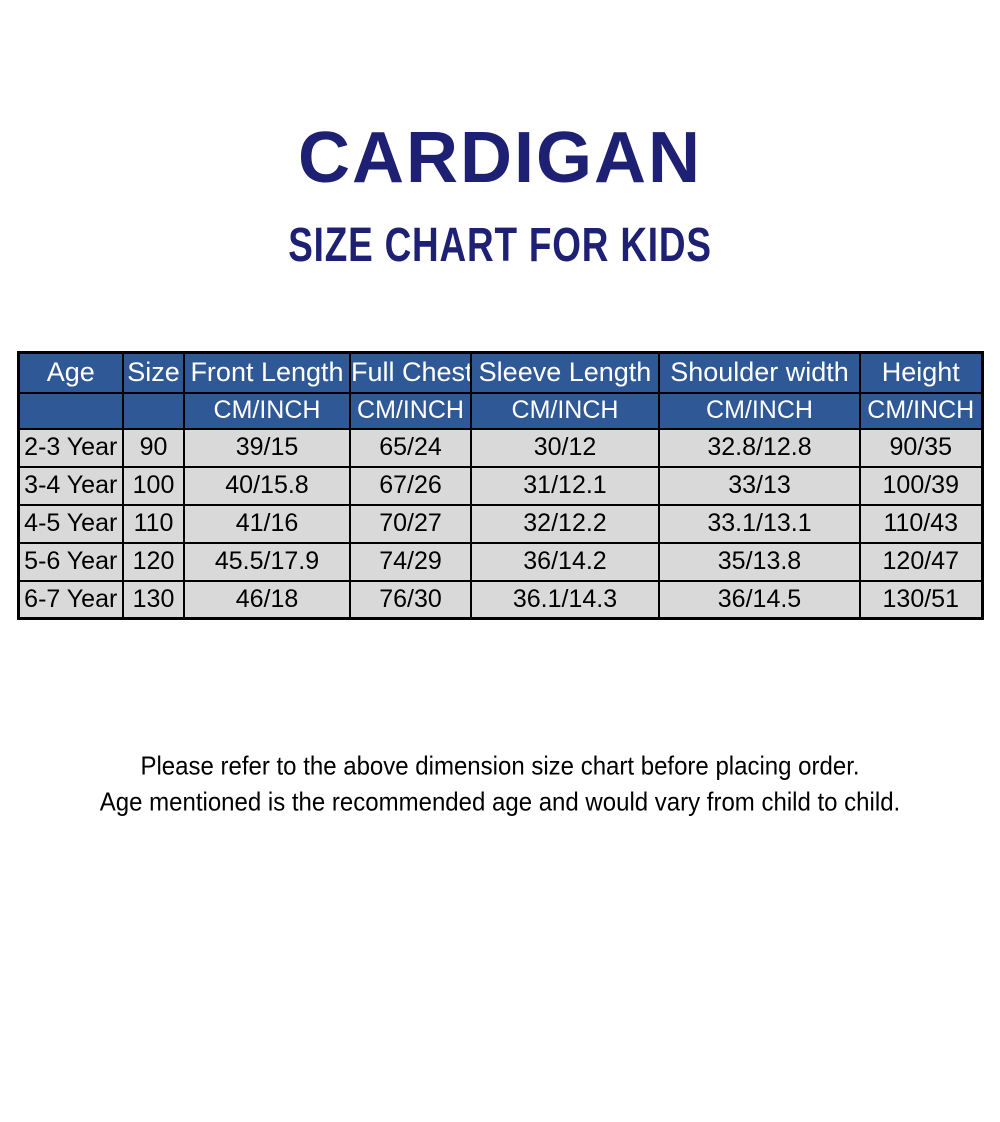  What do you see at coordinates (70, 599) in the screenshot?
I see `cell-age: 6-7 Year` at bounding box center [70, 599].